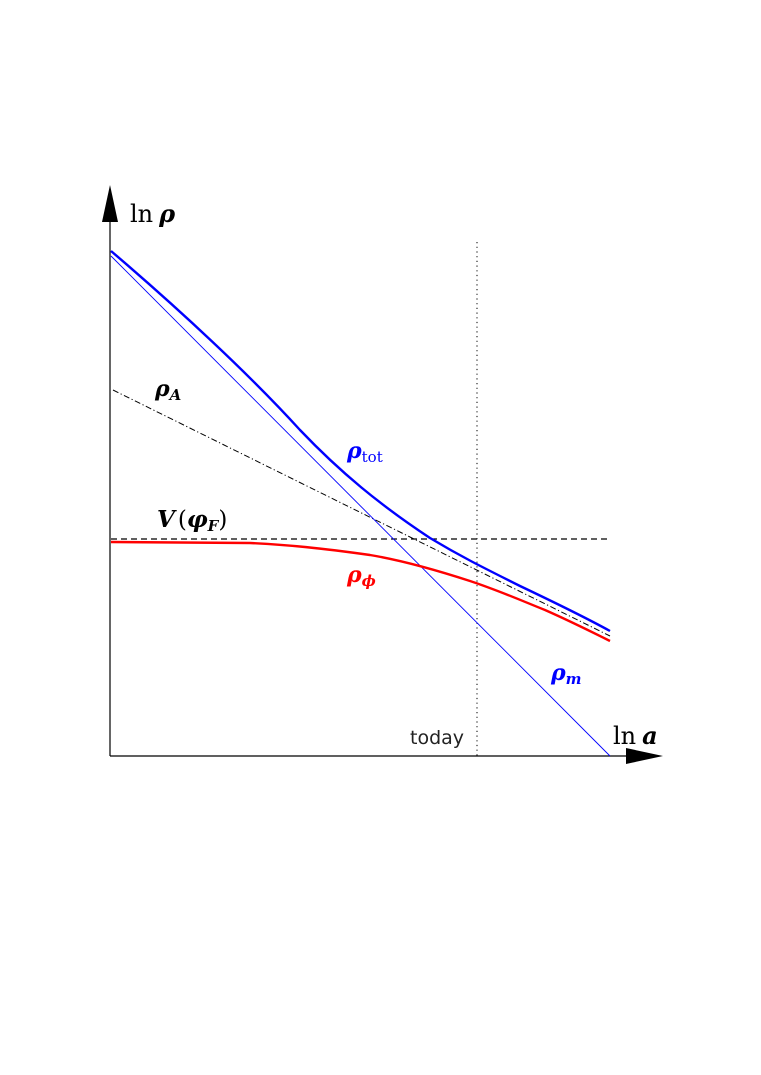 This screenshot has width=761, height=1075. Describe the element at coordinates (153, 213) in the screenshot. I see `y-axis-label: ln ρ` at that location.